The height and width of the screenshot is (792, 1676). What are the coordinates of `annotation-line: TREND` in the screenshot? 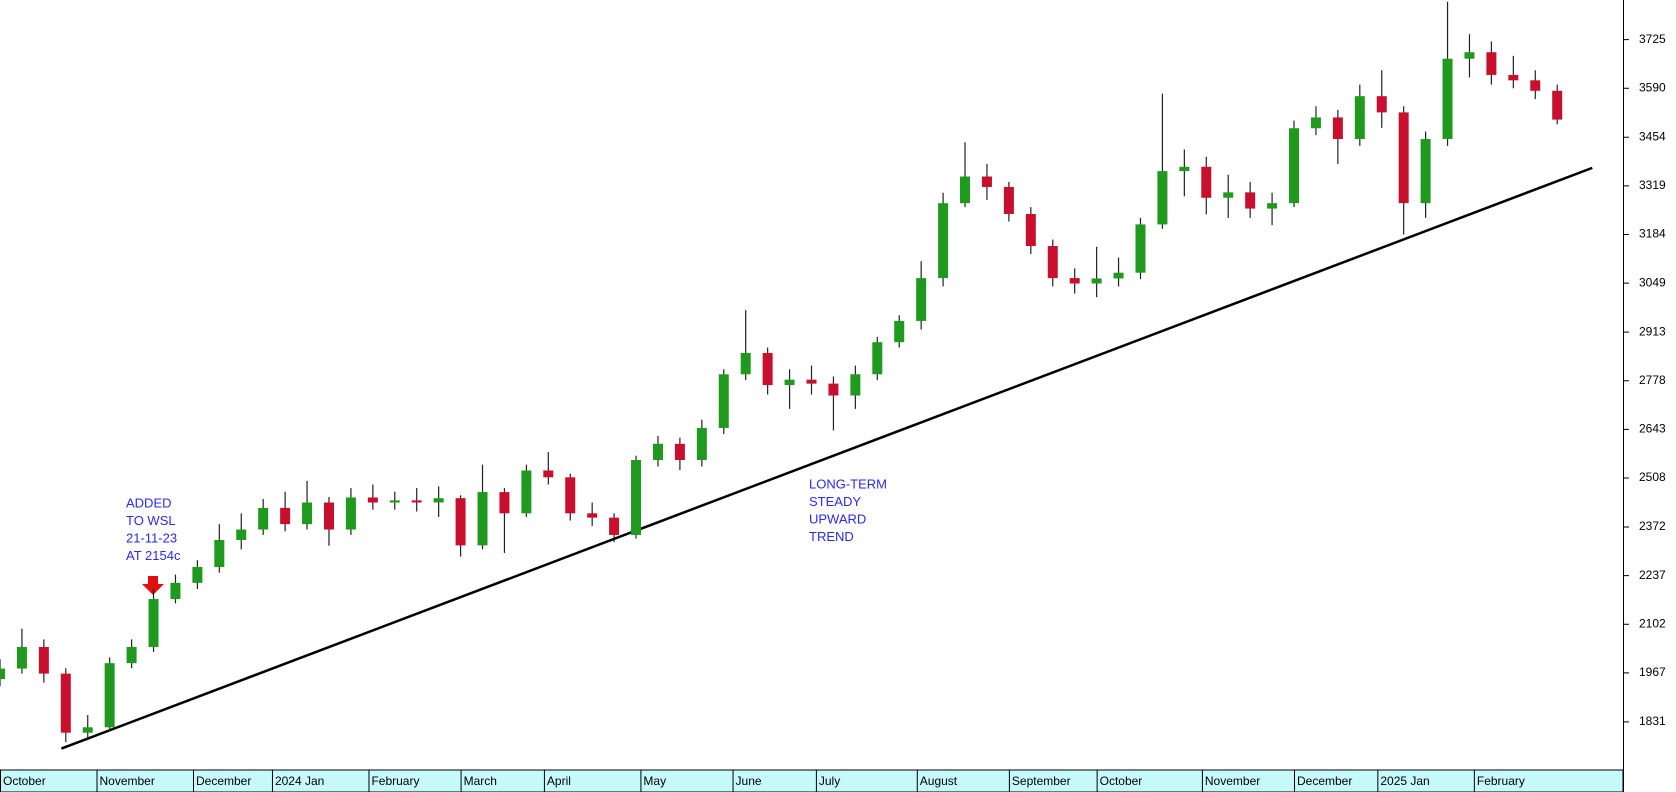 It's located at (831, 536).